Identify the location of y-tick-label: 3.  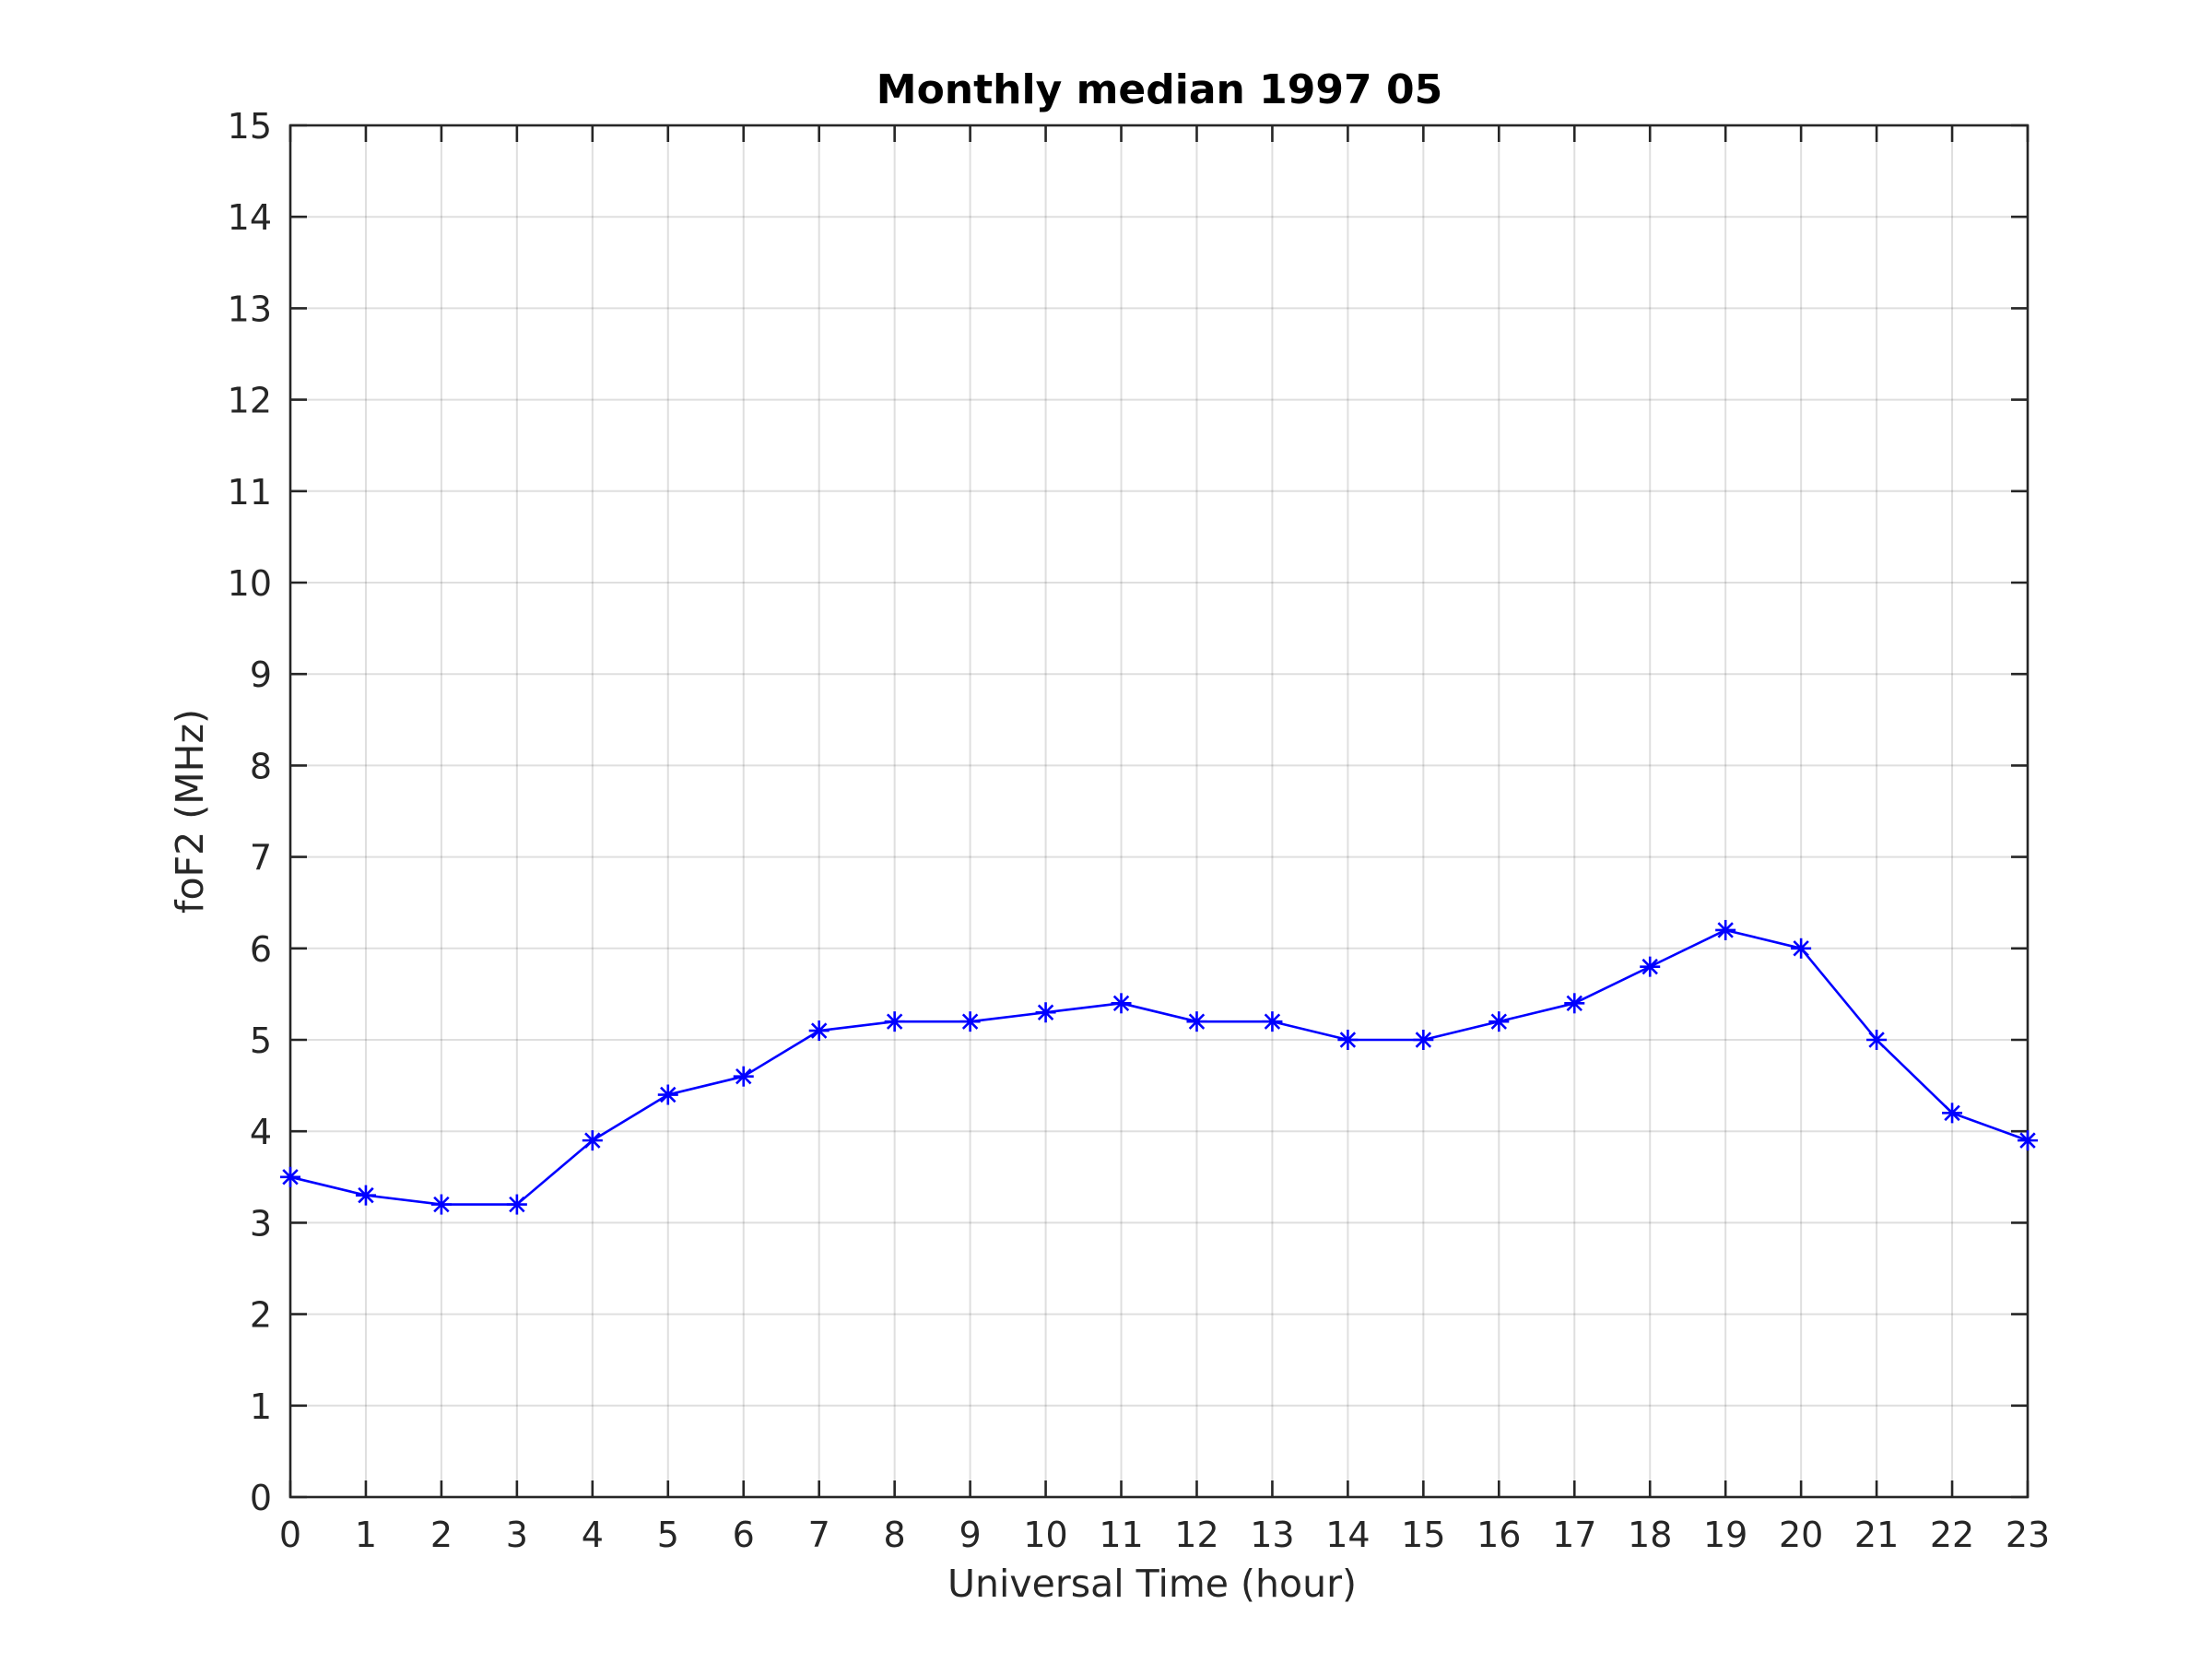
(261, 1223).